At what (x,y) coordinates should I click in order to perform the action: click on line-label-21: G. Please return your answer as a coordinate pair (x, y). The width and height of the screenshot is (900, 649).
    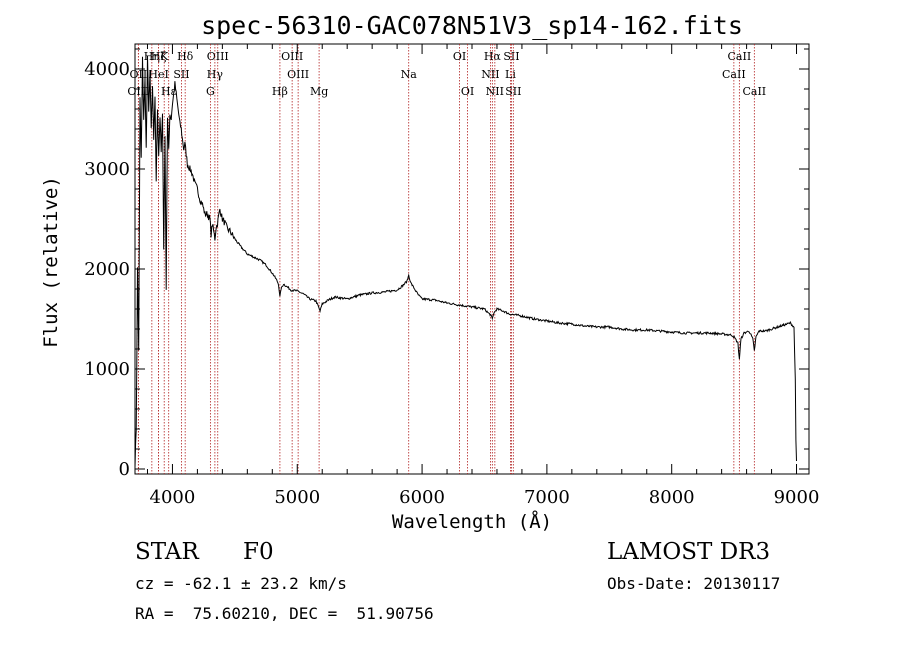
    Looking at the image, I should click on (210, 91).